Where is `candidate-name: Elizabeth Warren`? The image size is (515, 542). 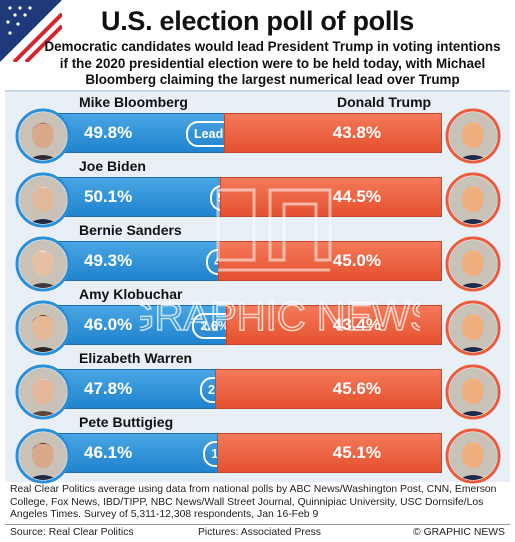 candidate-name: Elizabeth Warren is located at coordinates (136, 358).